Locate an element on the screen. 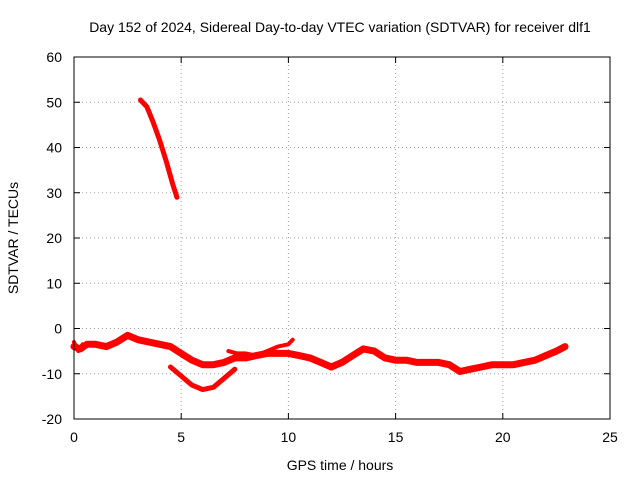  y-tick-label: -10 is located at coordinates (52, 374).